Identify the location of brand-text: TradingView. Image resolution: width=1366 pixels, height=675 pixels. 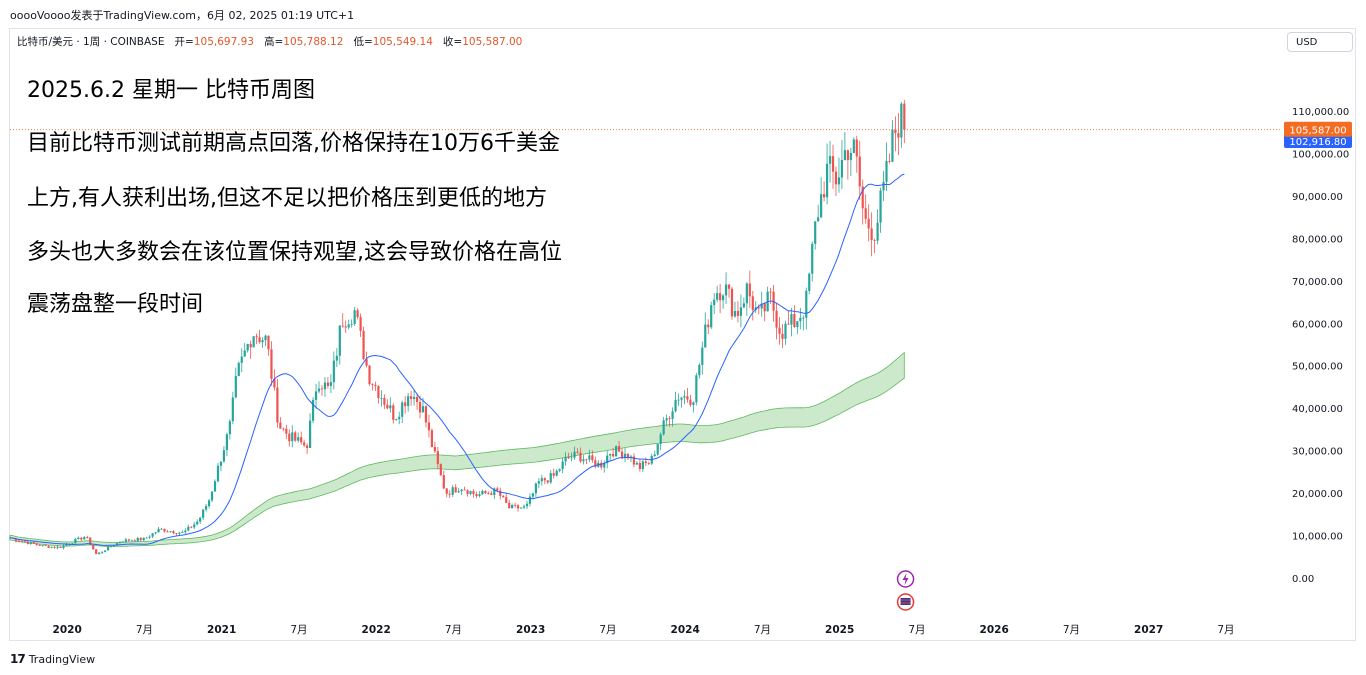
(62, 659).